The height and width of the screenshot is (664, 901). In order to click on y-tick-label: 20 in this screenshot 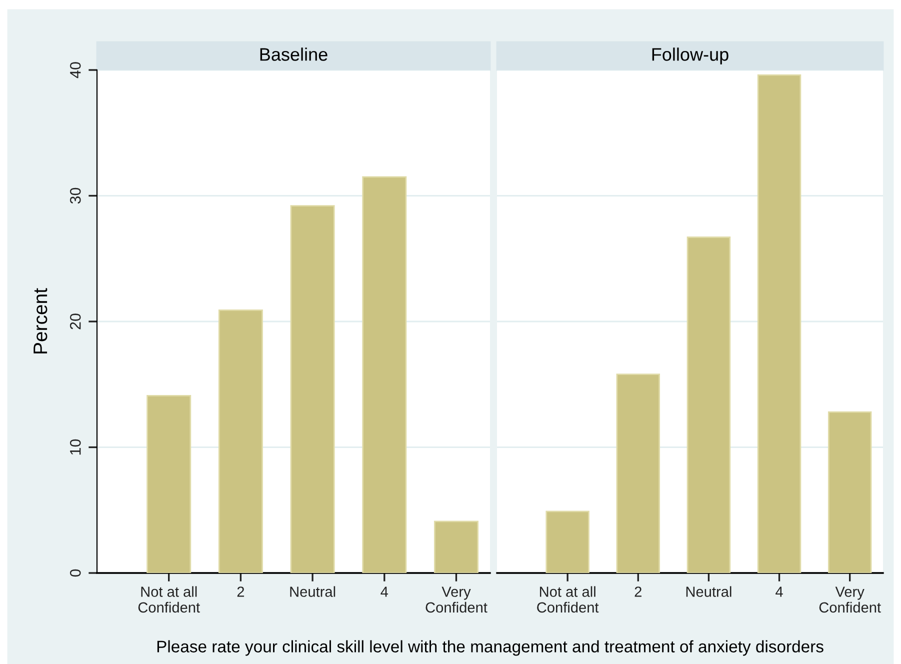, I will do `click(75, 322)`.